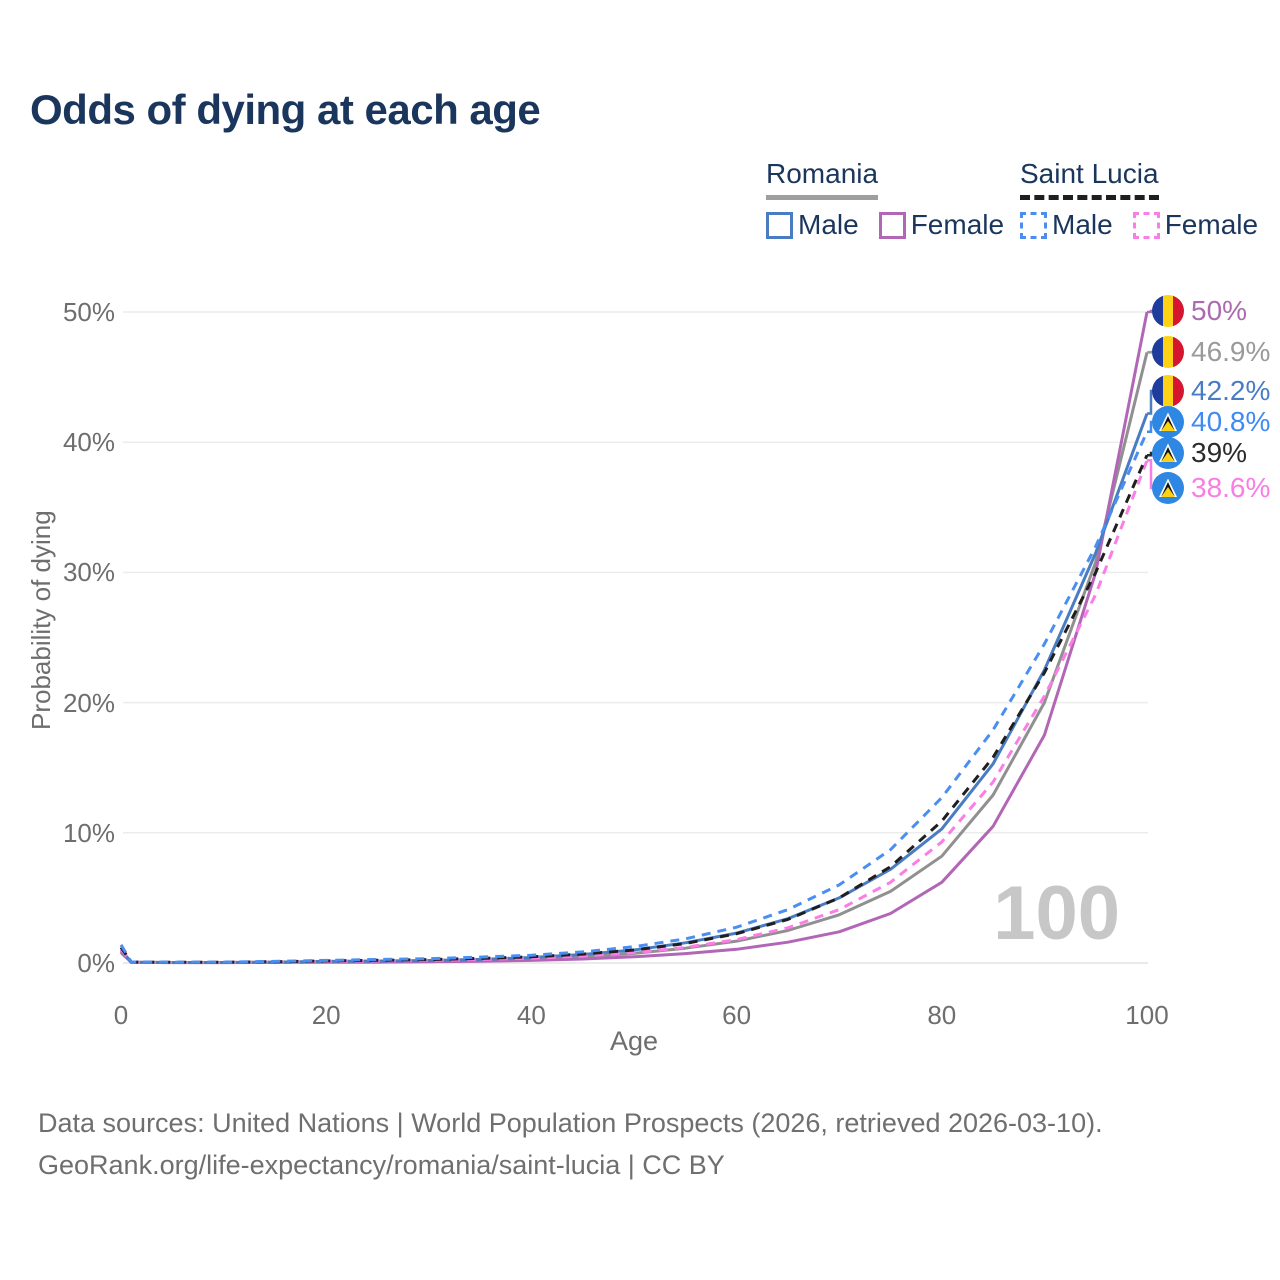 The height and width of the screenshot is (1280, 1280). What do you see at coordinates (88, 312) in the screenshot?
I see `y-tick-label: 50%` at bounding box center [88, 312].